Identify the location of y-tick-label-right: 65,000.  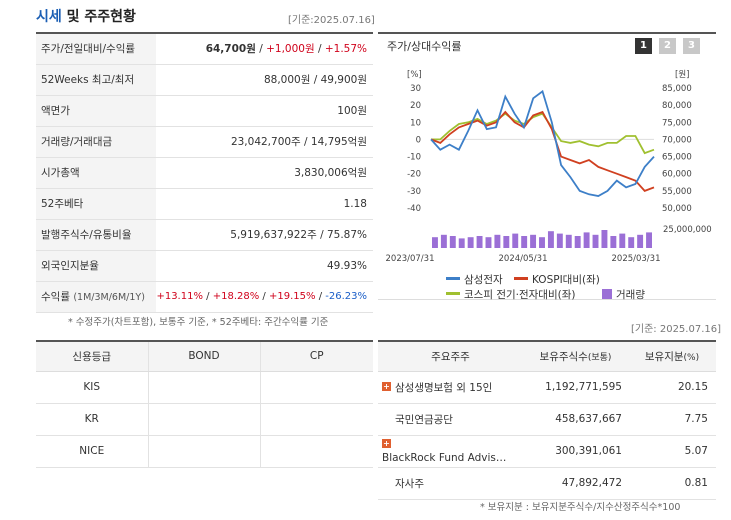
(677, 158).